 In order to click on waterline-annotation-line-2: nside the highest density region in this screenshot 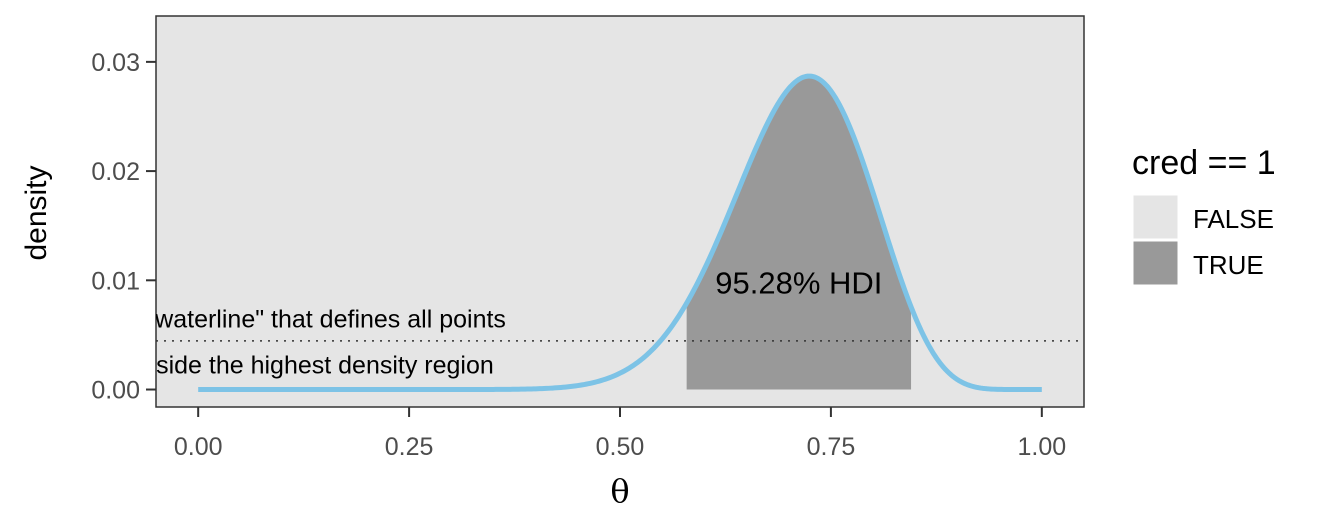, I will do `click(318, 365)`.